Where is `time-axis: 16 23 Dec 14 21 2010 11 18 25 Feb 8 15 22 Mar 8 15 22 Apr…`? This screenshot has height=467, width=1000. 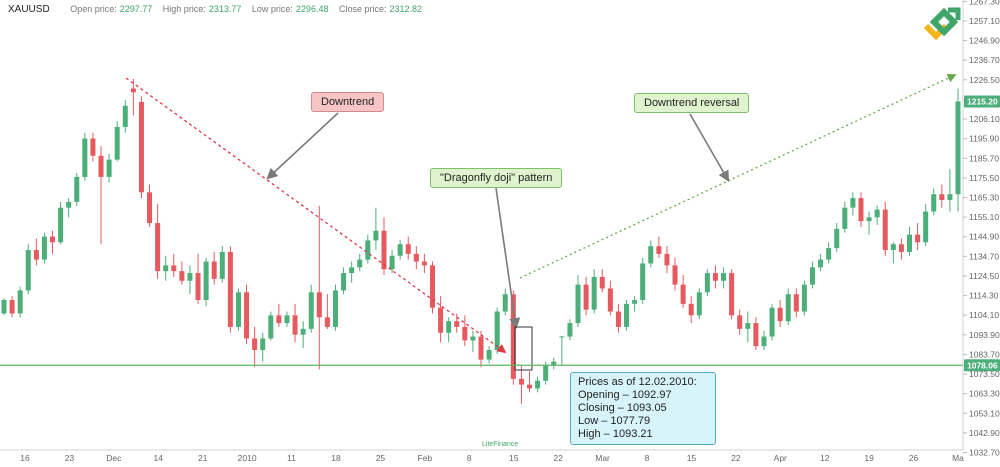
time-axis: 16 23 Dec 14 21 2010 11 18 25 Feb 8 15 22 Mar 8 15 22 Apr… is located at coordinates (482, 456).